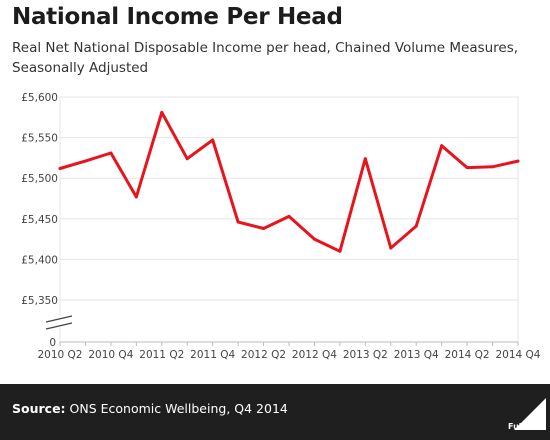 Image resolution: width=550 pixels, height=440 pixels. I want to click on x-tick-label: 2014 Q4, so click(517, 355).